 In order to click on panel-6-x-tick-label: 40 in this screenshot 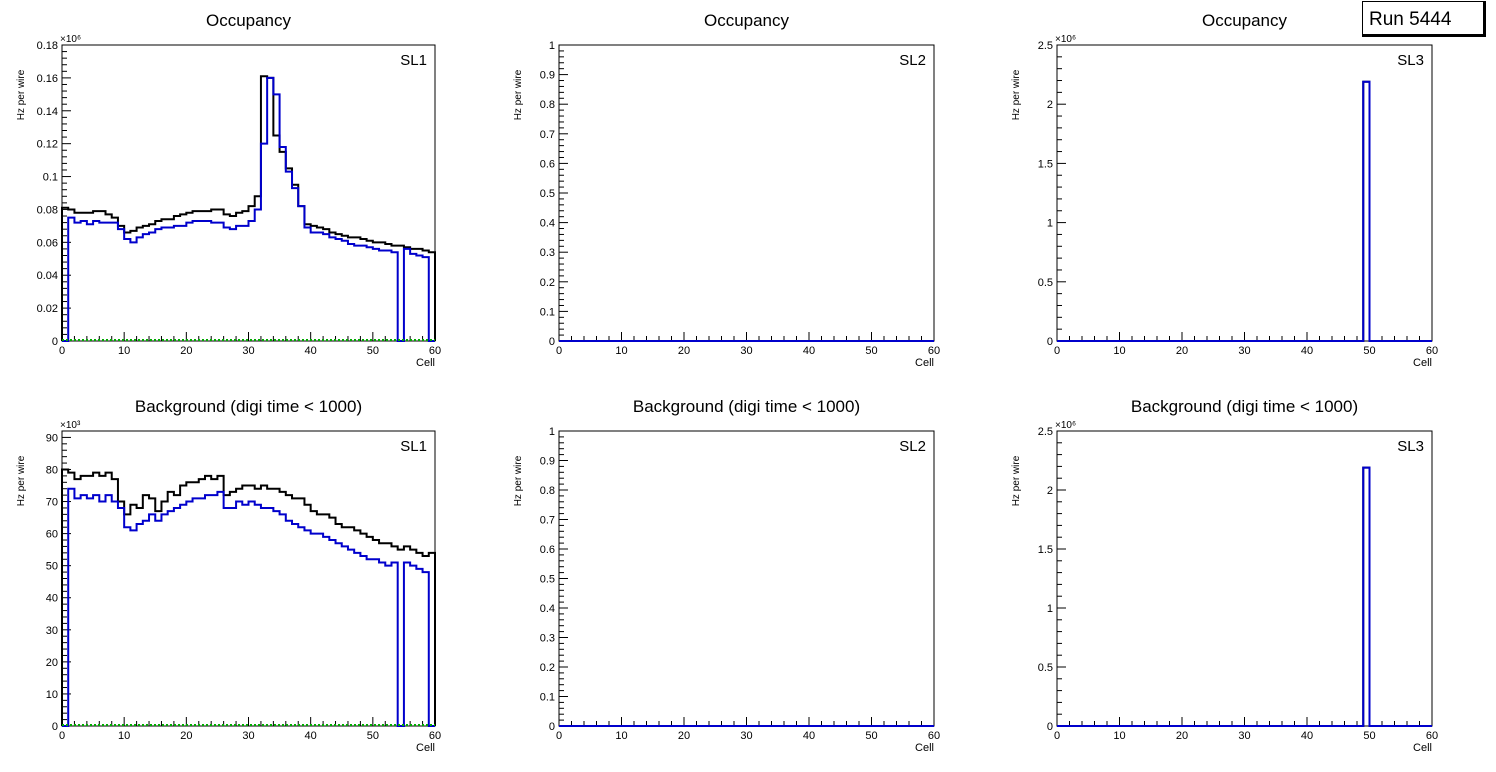, I will do `click(1307, 736)`.